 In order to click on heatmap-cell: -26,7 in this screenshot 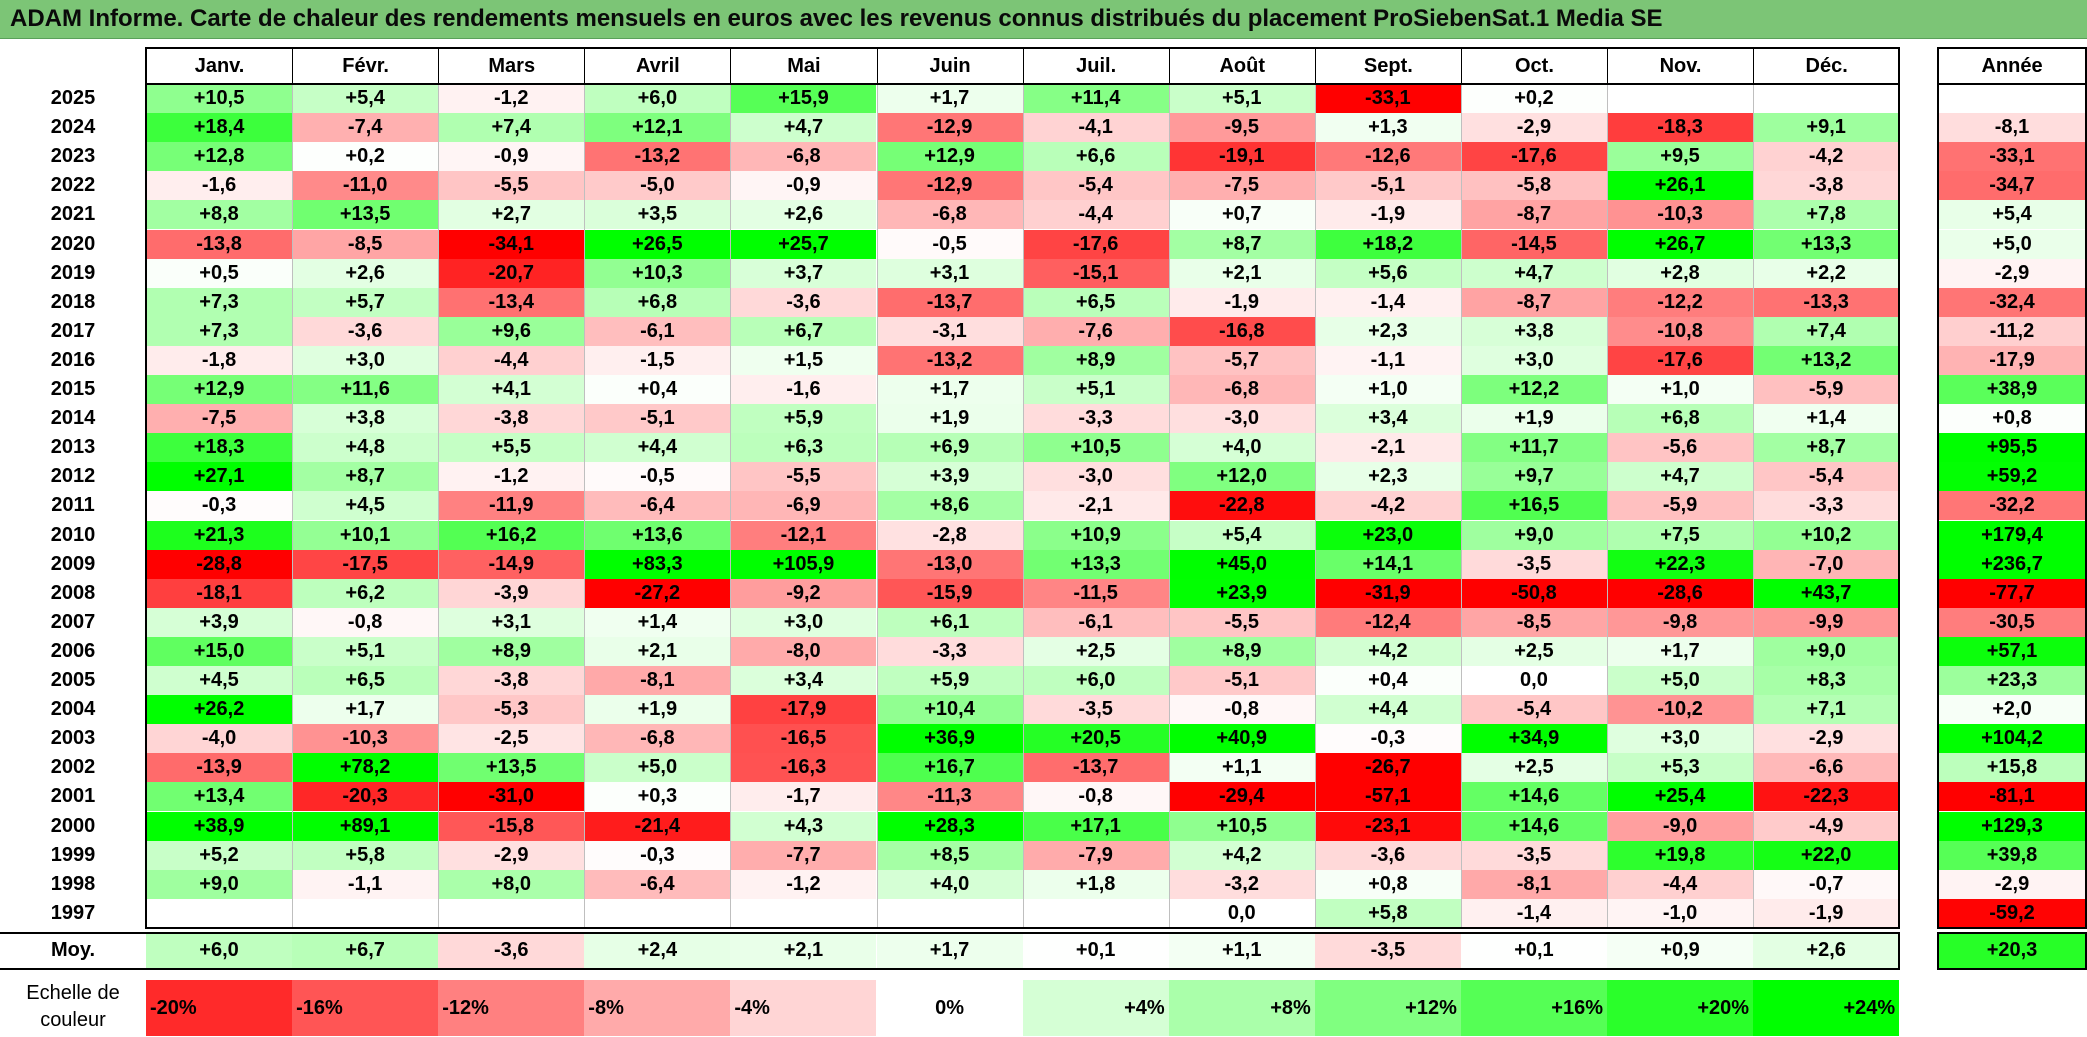, I will do `click(1387, 768)`.